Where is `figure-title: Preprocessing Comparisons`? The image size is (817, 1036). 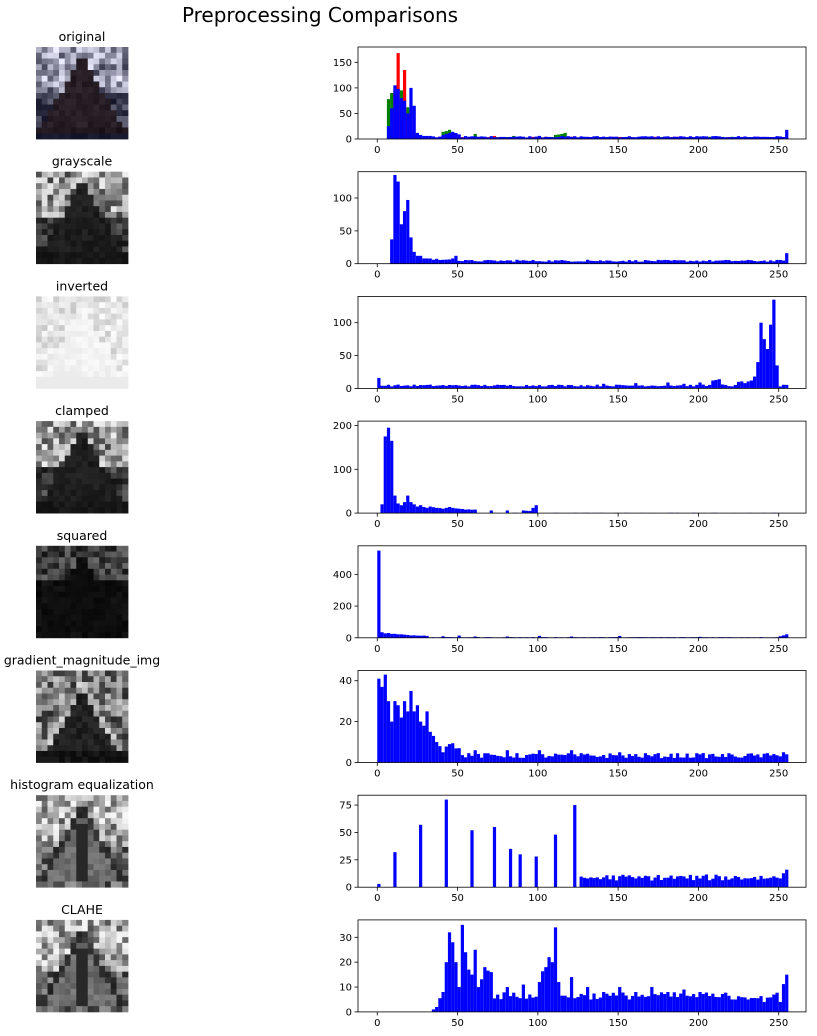 figure-title: Preprocessing Comparisons is located at coordinates (320, 15).